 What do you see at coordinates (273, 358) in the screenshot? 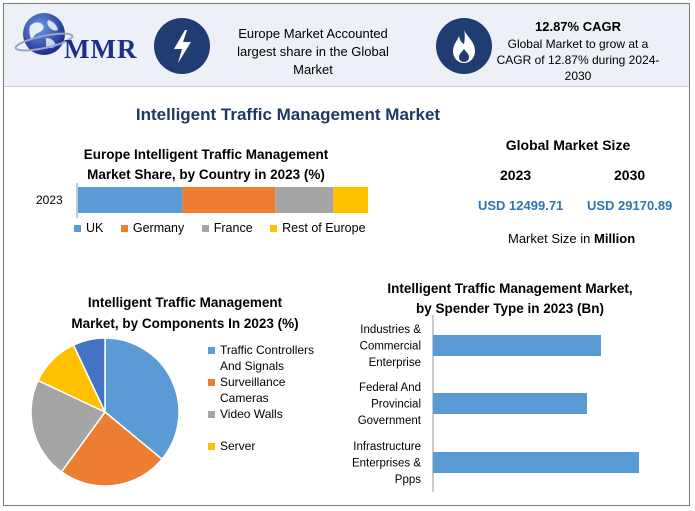
I see `pie-legend-traffic-controllers: Traffic Controllers And Signals` at bounding box center [273, 358].